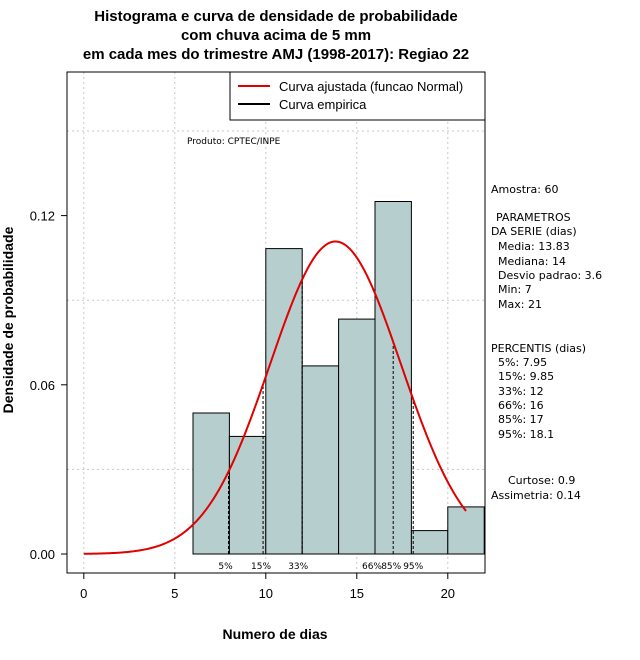 The image size is (640, 660). What do you see at coordinates (550, 275) in the screenshot?
I see `stat-desvio: Desvio padrao: 3.6` at bounding box center [550, 275].